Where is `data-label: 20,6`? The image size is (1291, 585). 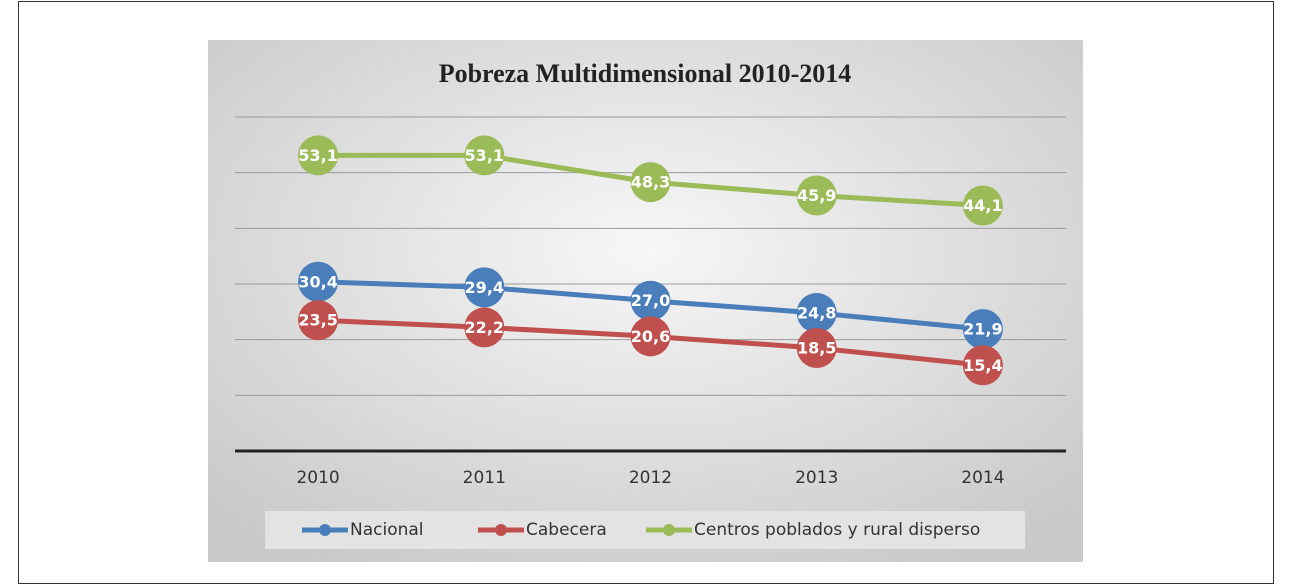 data-label: 20,6 is located at coordinates (650, 336).